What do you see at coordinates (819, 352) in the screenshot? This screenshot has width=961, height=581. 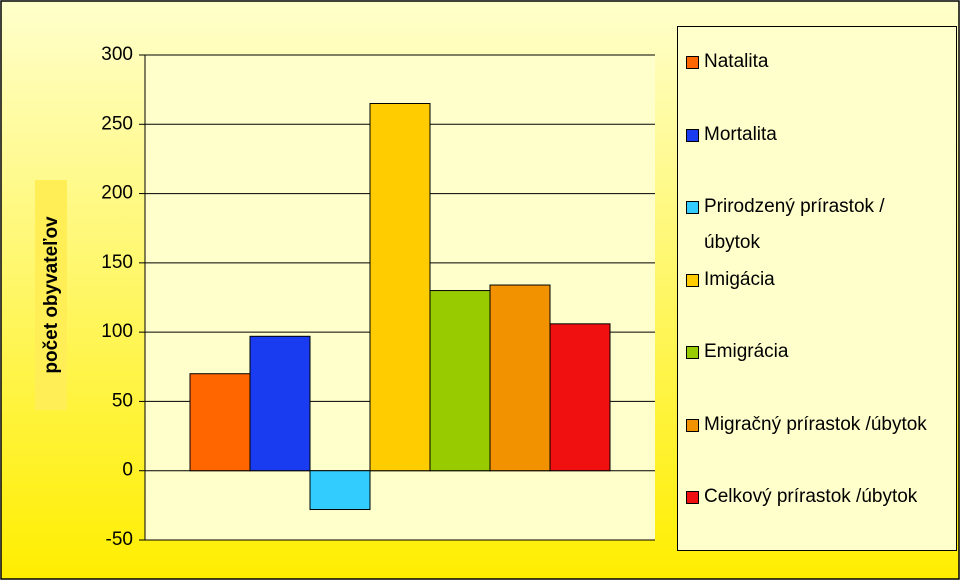 I see `legend-item: Emigrácia` at bounding box center [819, 352].